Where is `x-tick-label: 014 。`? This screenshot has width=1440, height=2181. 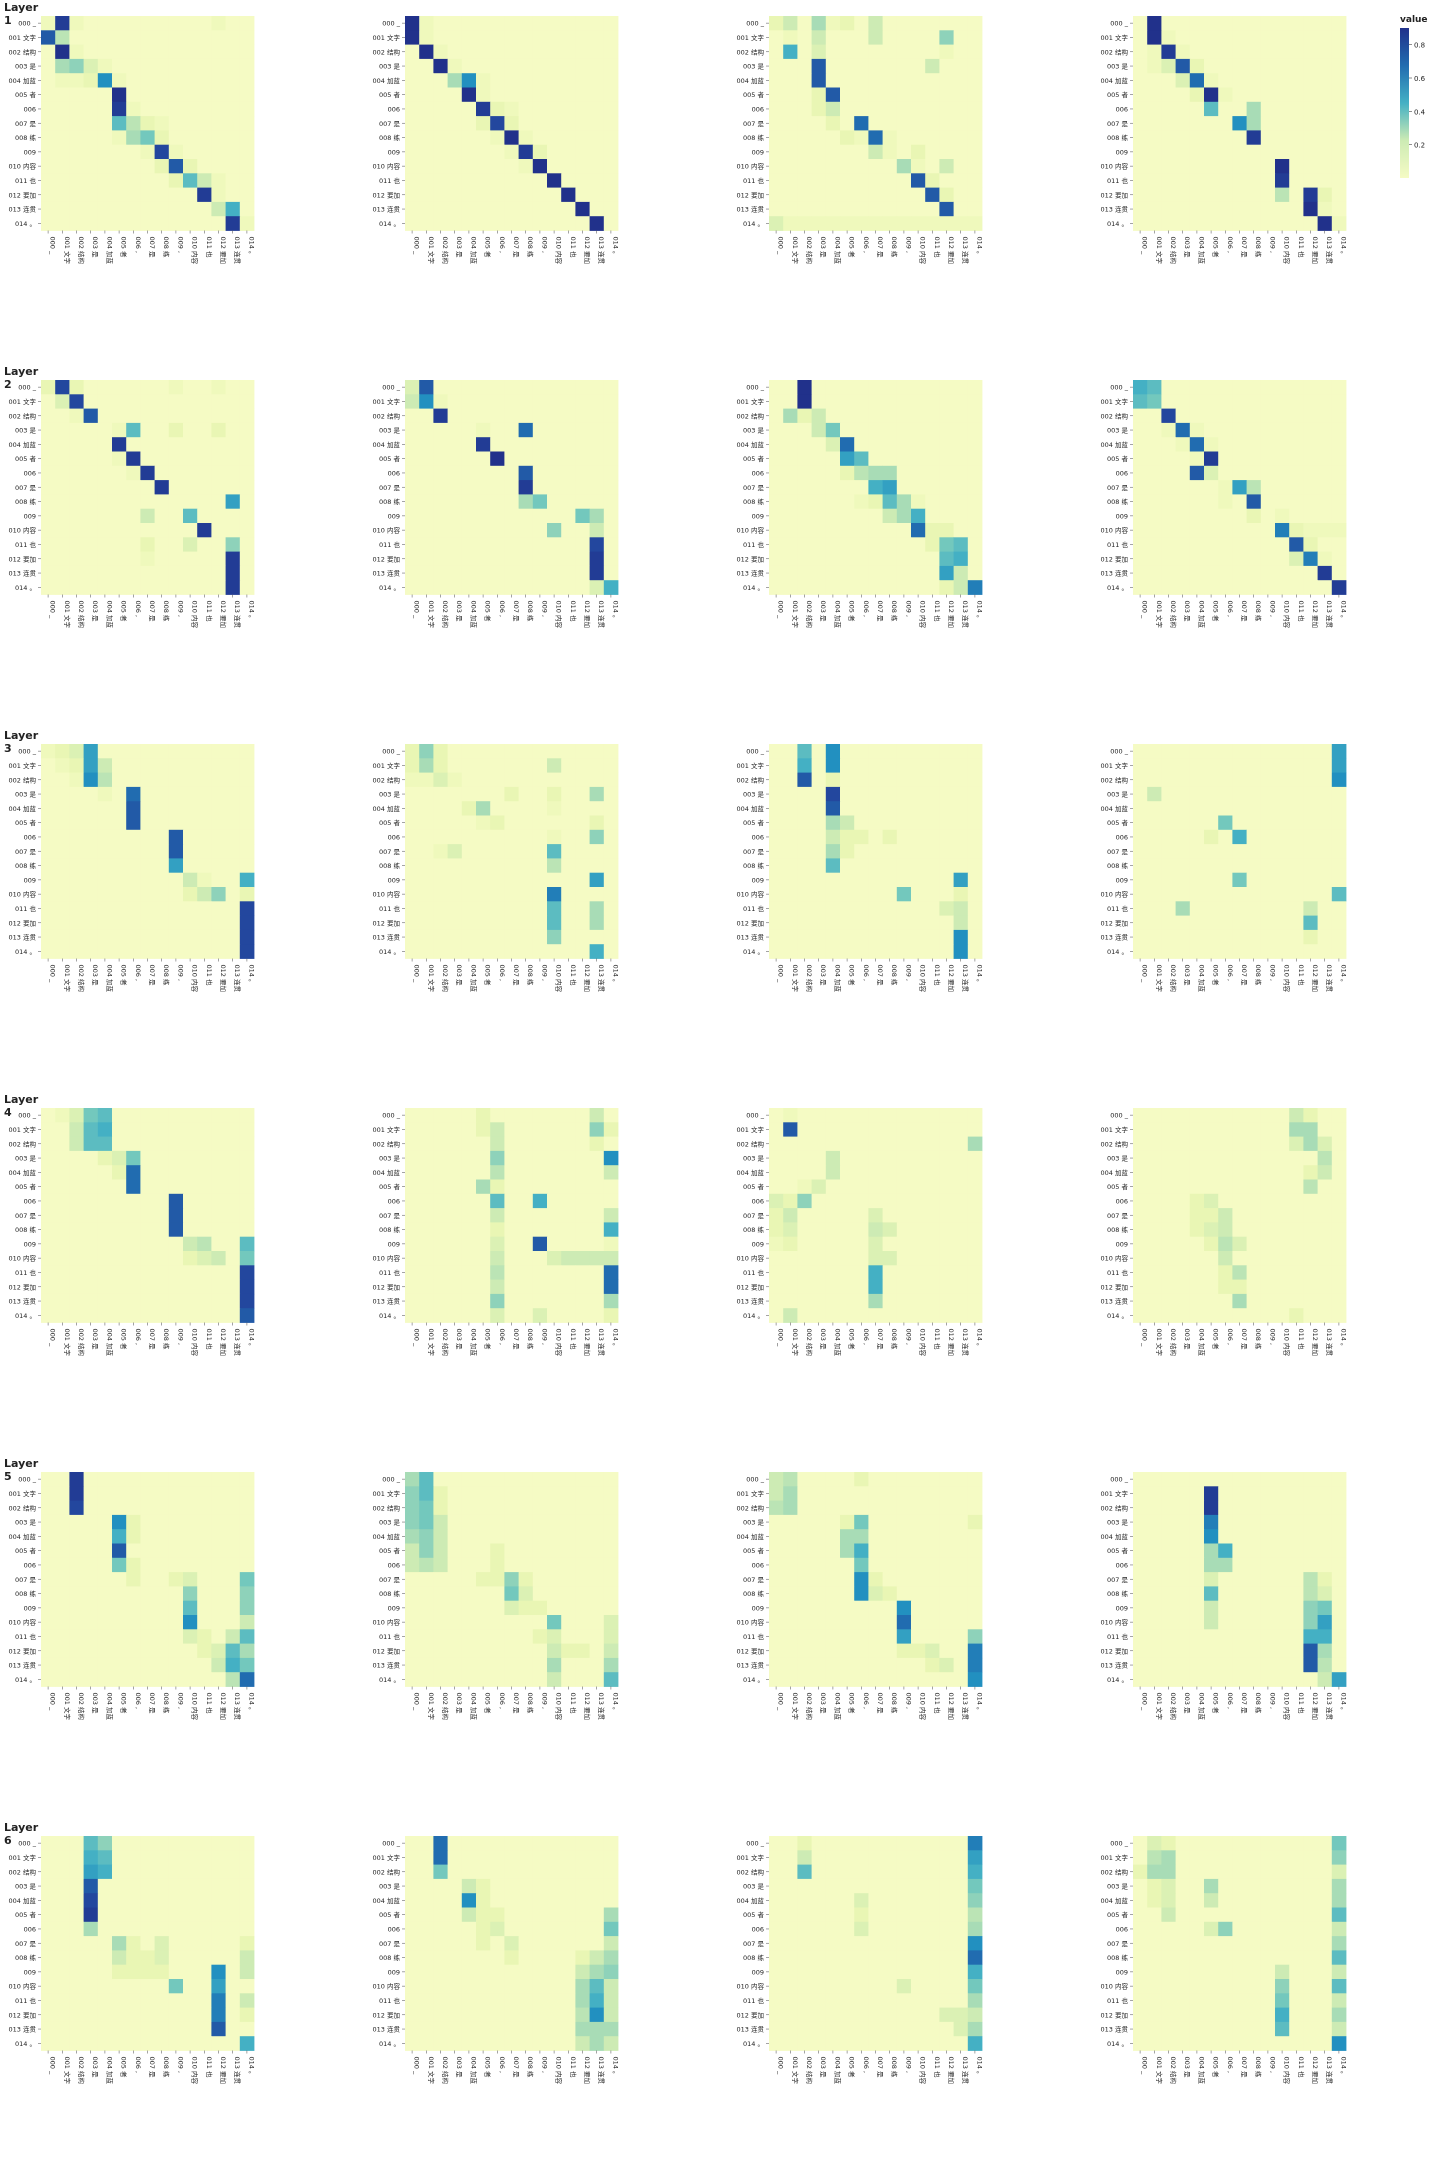
x-tick-label: 014 。 is located at coordinates (979, 611).